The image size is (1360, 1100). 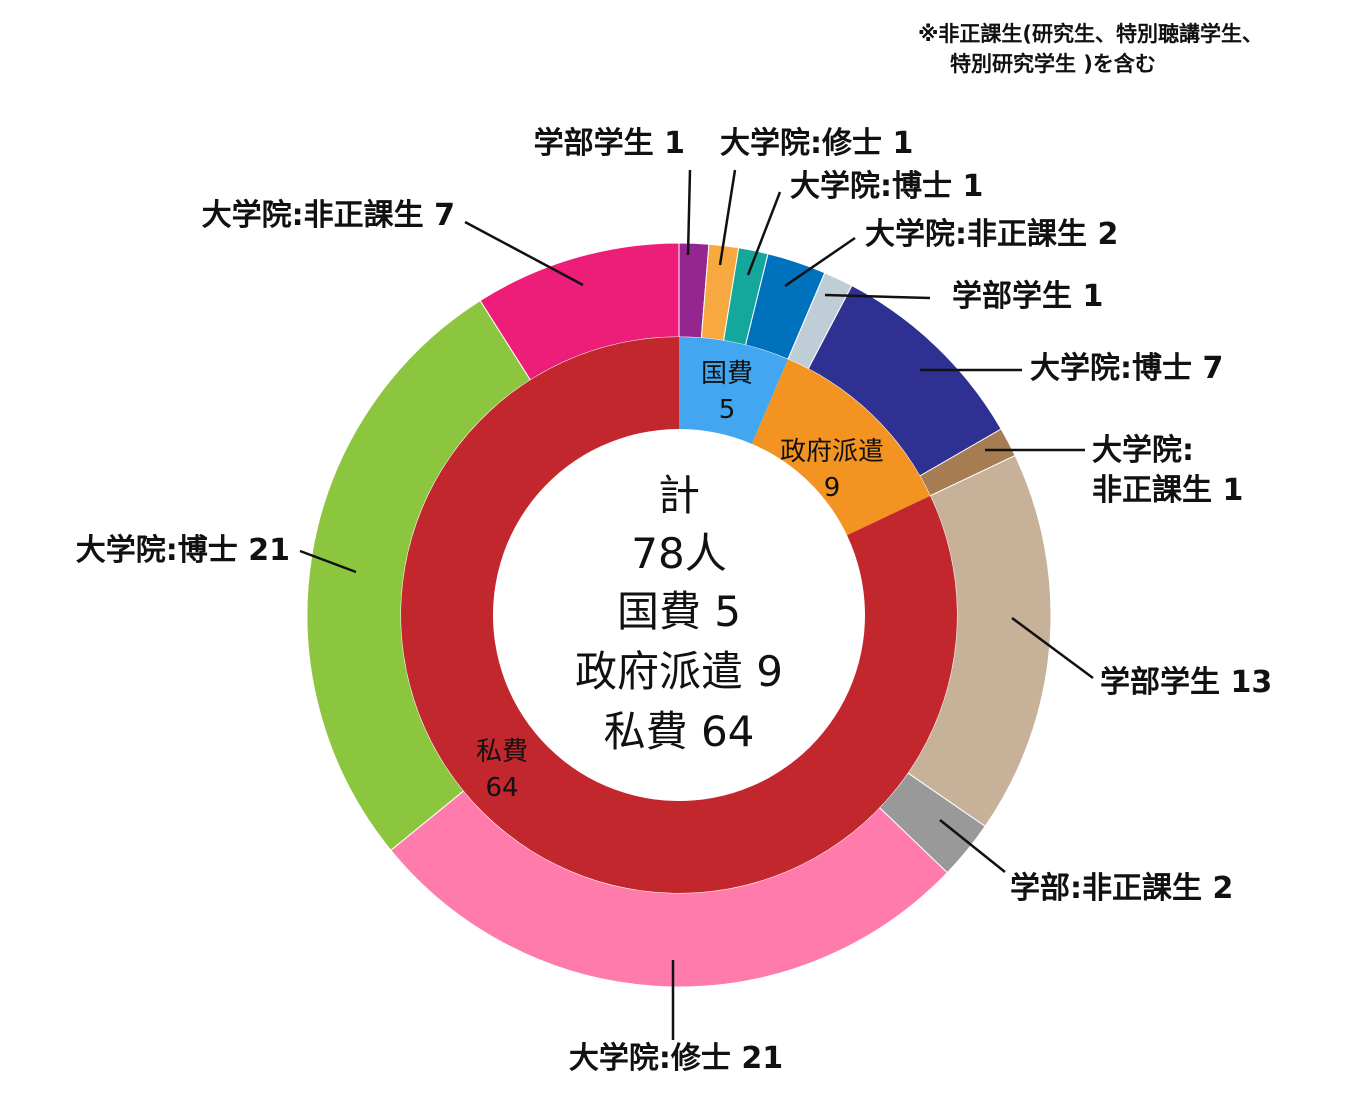 What do you see at coordinates (679, 671) in the screenshot?
I see `center-line-4: 政府派遣 9` at bounding box center [679, 671].